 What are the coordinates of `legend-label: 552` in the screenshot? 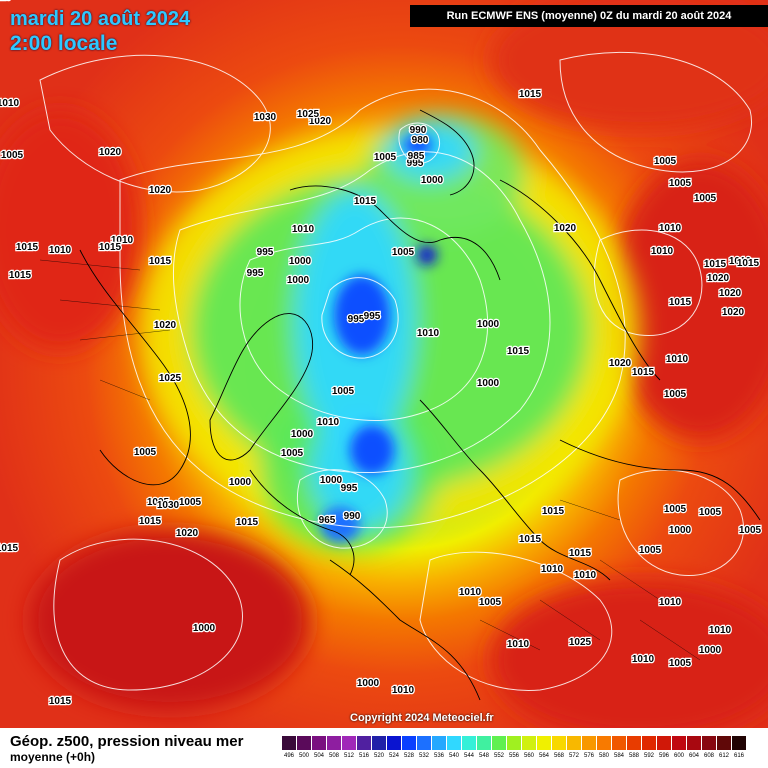 It's located at (498, 756).